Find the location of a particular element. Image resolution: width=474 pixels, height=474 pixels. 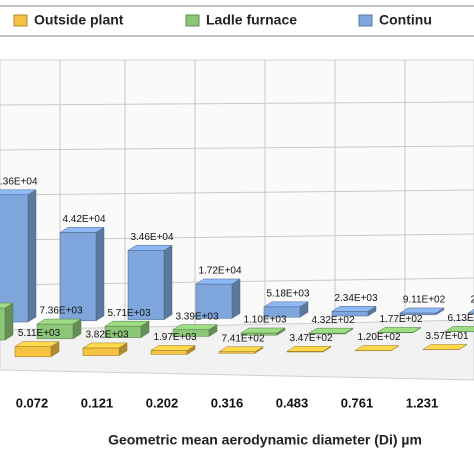

x-tick-label: 0.316 is located at coordinates (227, 402).